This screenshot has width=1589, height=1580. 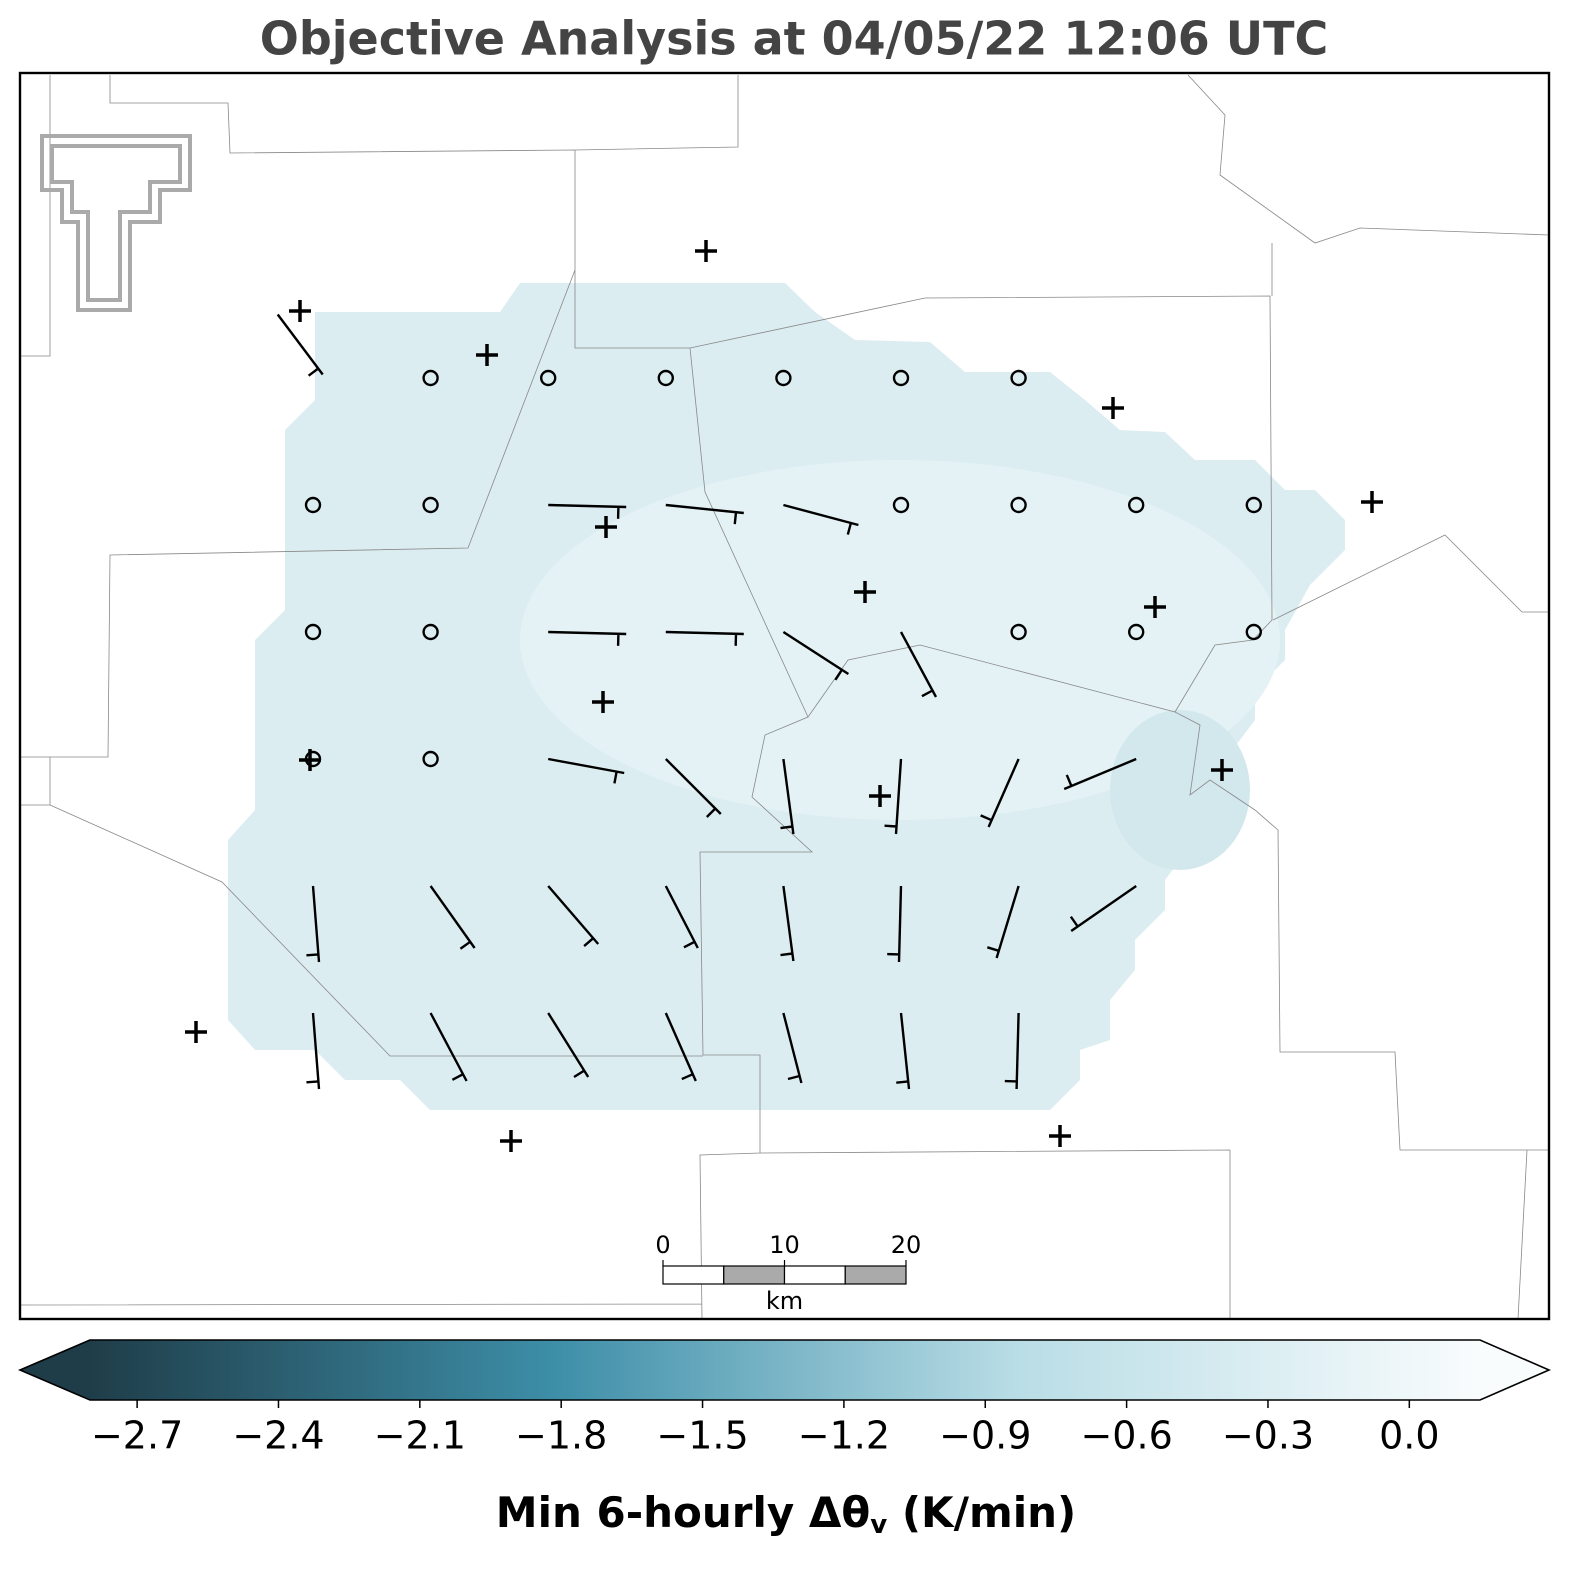 What do you see at coordinates (278, 1436) in the screenshot?
I see `colorbar-tick-label: −2.4` at bounding box center [278, 1436].